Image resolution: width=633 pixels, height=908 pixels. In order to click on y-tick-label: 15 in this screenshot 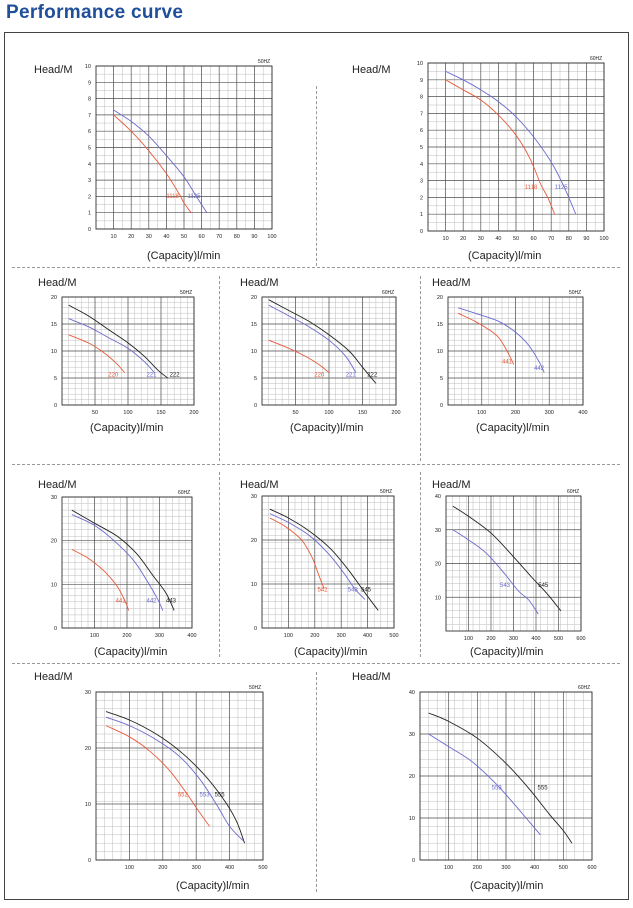, I will do `click(440, 325)`.